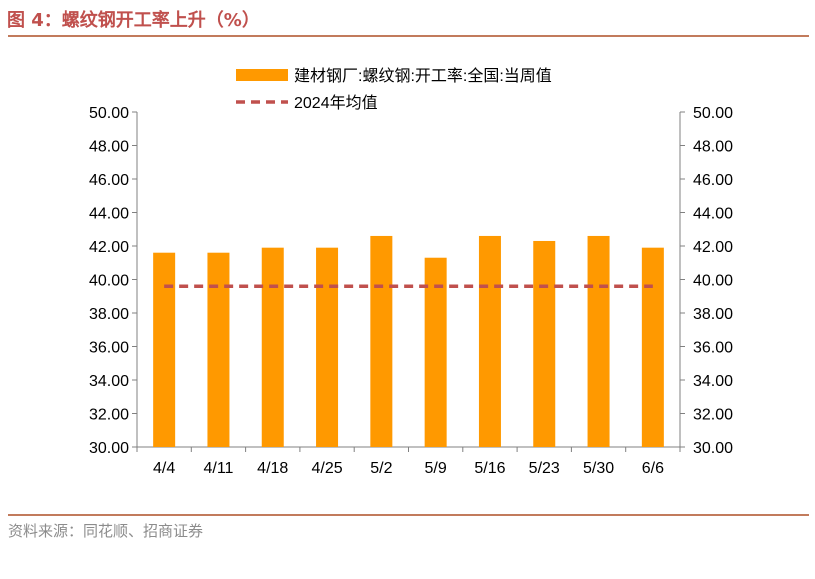 The height and width of the screenshot is (579, 815). Describe the element at coordinates (713, 348) in the screenshot. I see `y-tick-label-right: 36.00` at that location.